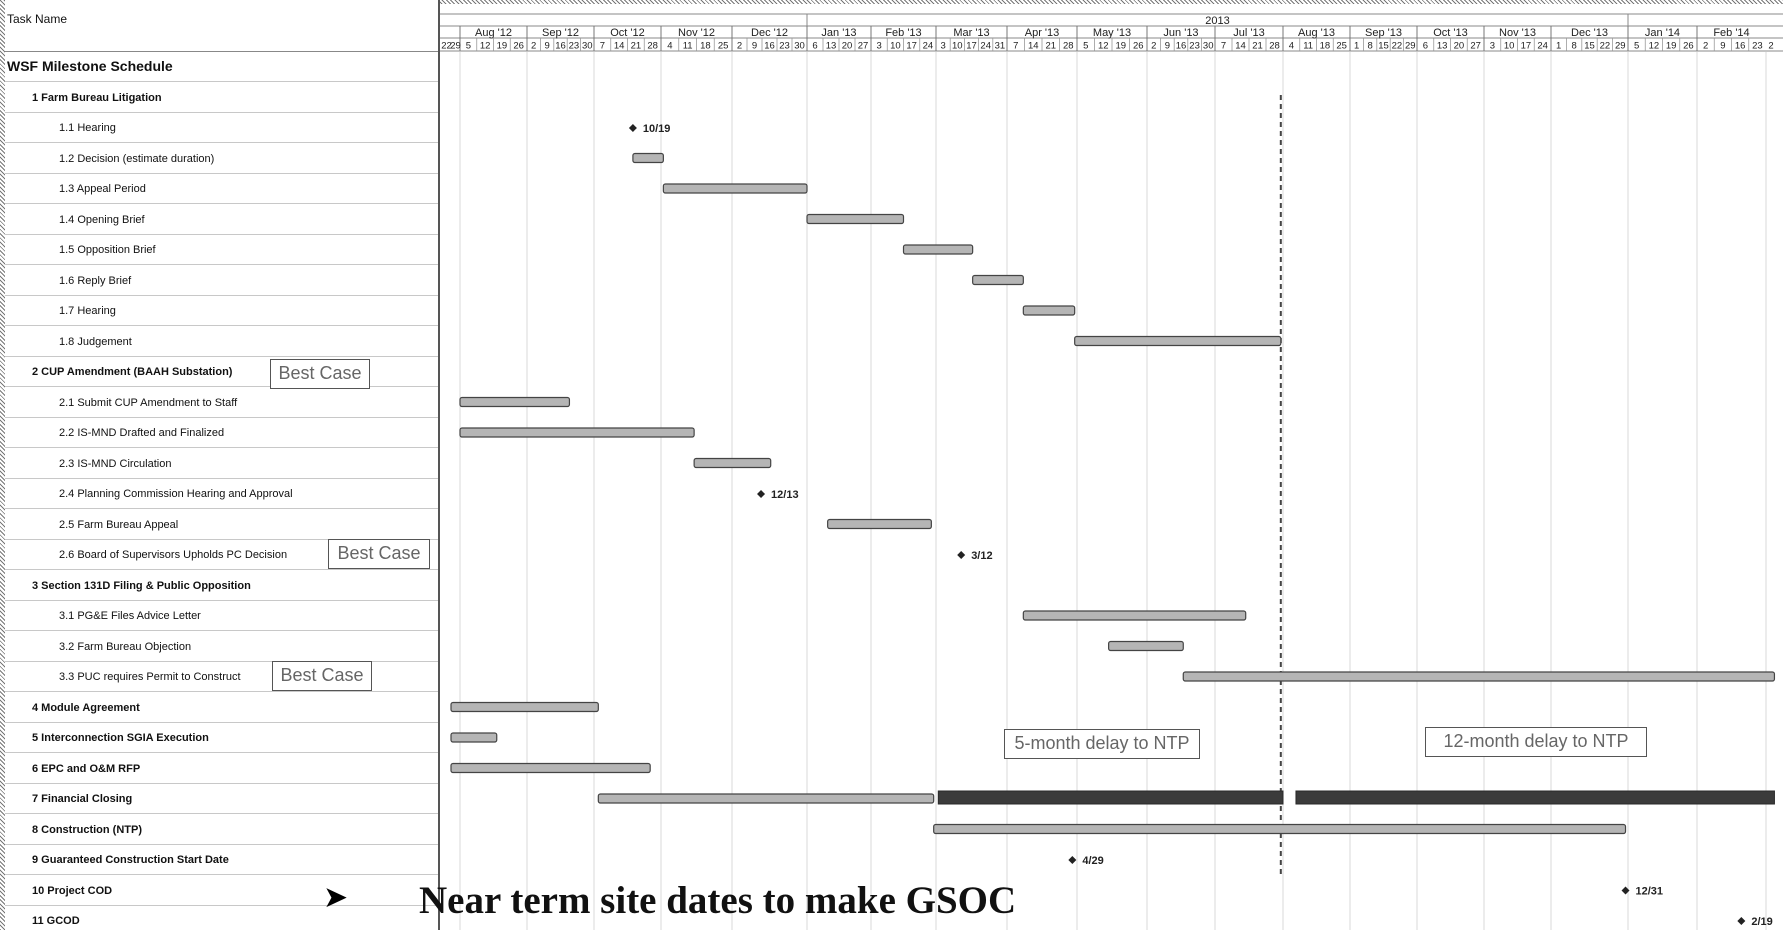 This screenshot has width=1783, height=930. Describe the element at coordinates (1589, 33) in the screenshot. I see `month-label: Dec '13` at that location.